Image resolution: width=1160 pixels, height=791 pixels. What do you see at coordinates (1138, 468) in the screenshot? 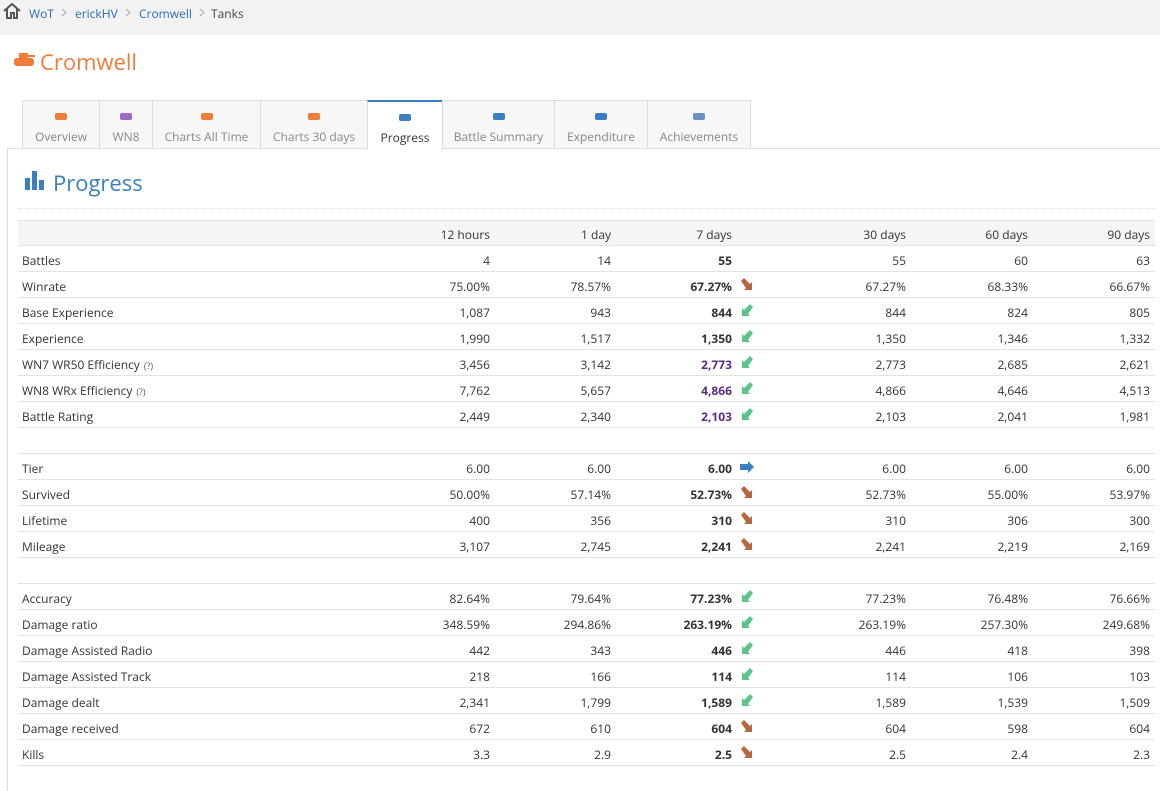
I see `cell-value: 6.00` at bounding box center [1138, 468].